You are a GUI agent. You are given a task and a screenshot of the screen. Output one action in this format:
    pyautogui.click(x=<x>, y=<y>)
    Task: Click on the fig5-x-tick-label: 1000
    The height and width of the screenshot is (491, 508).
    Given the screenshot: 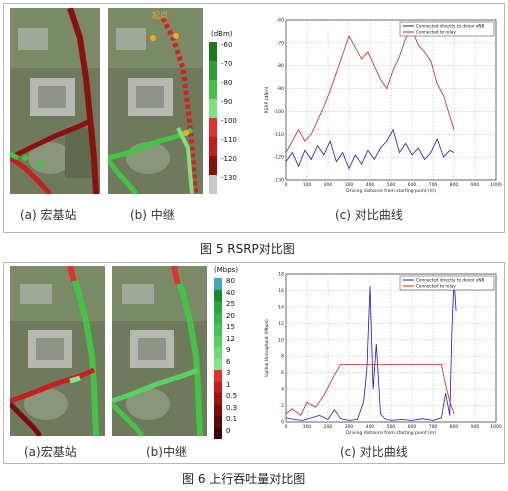 What is the action you would take?
    pyautogui.click(x=496, y=185)
    